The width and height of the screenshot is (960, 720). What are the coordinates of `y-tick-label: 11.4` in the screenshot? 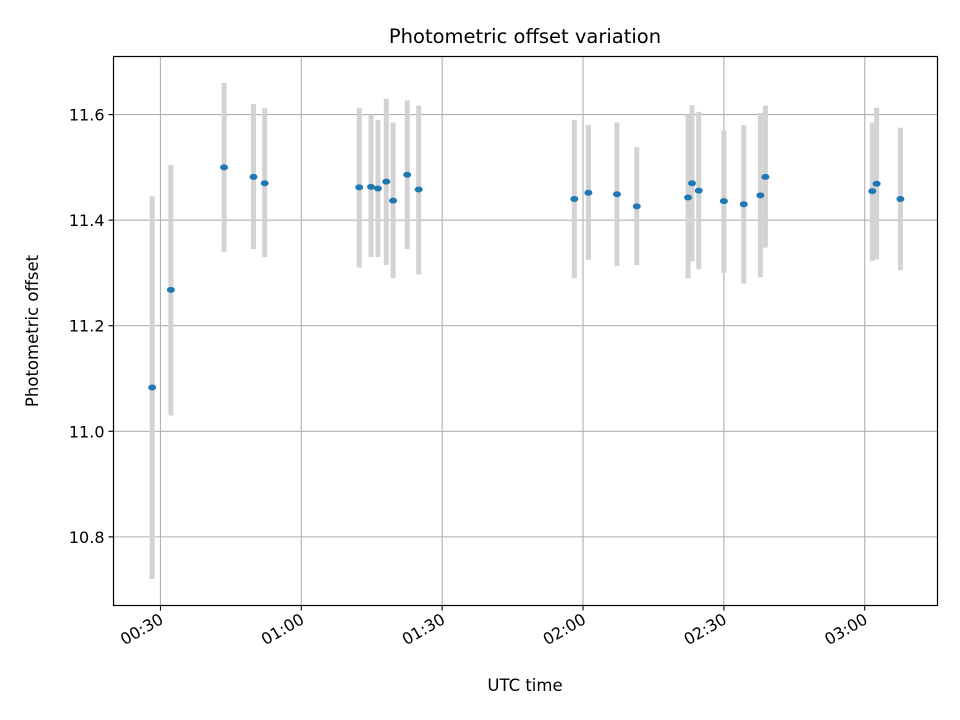 It's located at (87, 220).